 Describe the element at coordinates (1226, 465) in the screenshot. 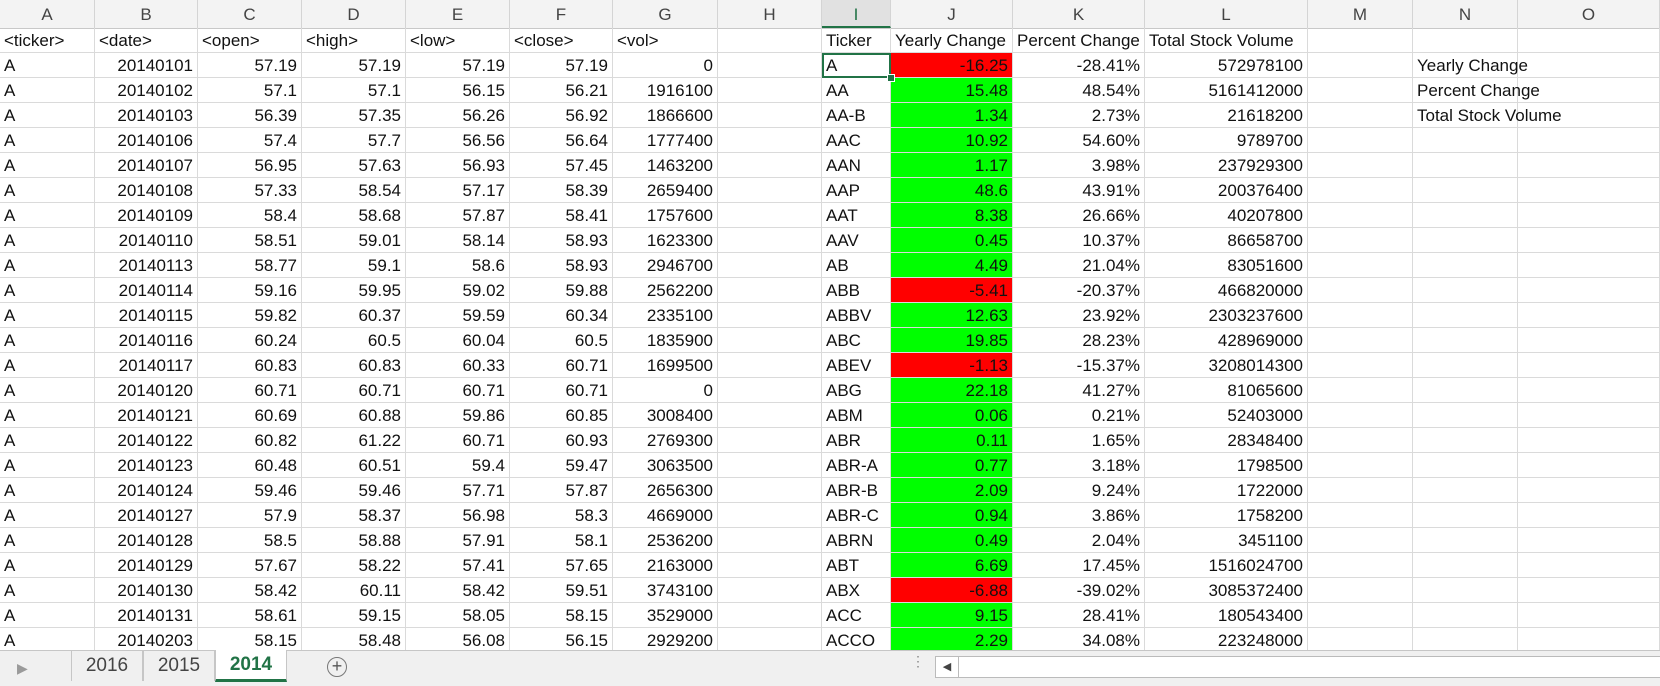

I see `total-volume-cell: 1798500` at that location.